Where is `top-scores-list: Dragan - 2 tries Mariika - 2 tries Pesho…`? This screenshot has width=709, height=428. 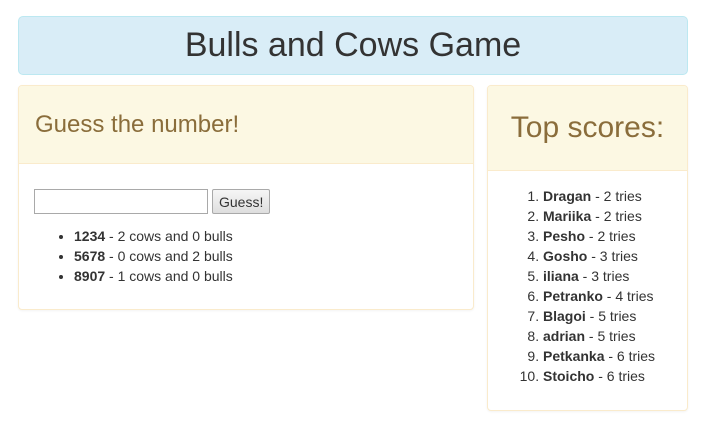 top-scores-list: Dragan - 2 tries Mariika - 2 tries Pesho… is located at coordinates (587, 286).